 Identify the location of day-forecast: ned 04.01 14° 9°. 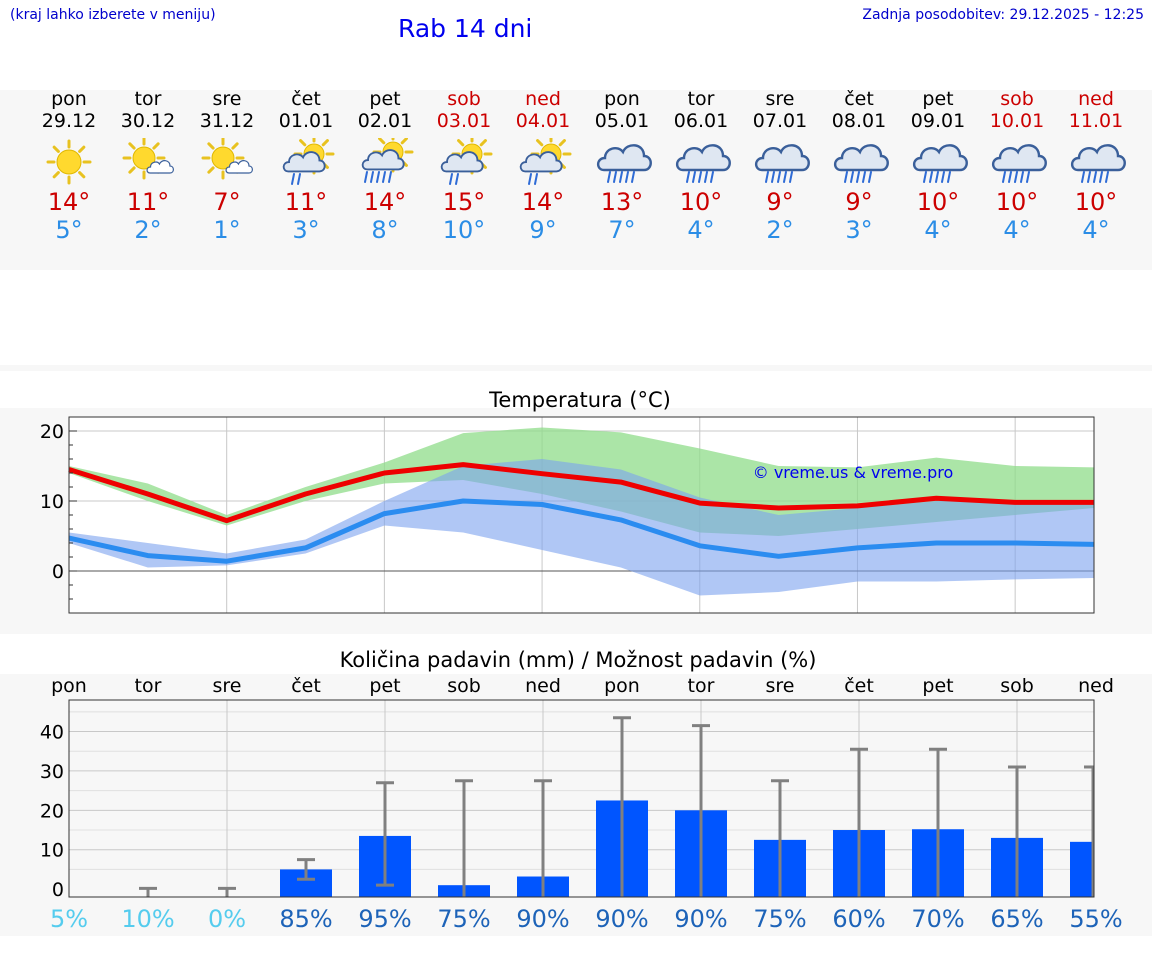
(543, 166).